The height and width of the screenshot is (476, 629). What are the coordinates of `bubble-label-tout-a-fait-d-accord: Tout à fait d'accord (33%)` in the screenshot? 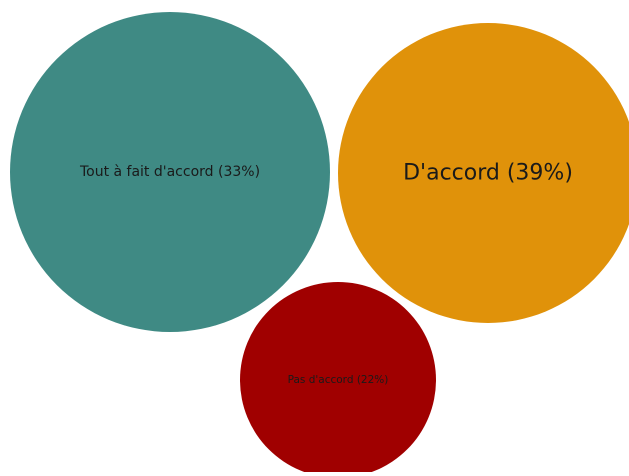 It's located at (169, 172).